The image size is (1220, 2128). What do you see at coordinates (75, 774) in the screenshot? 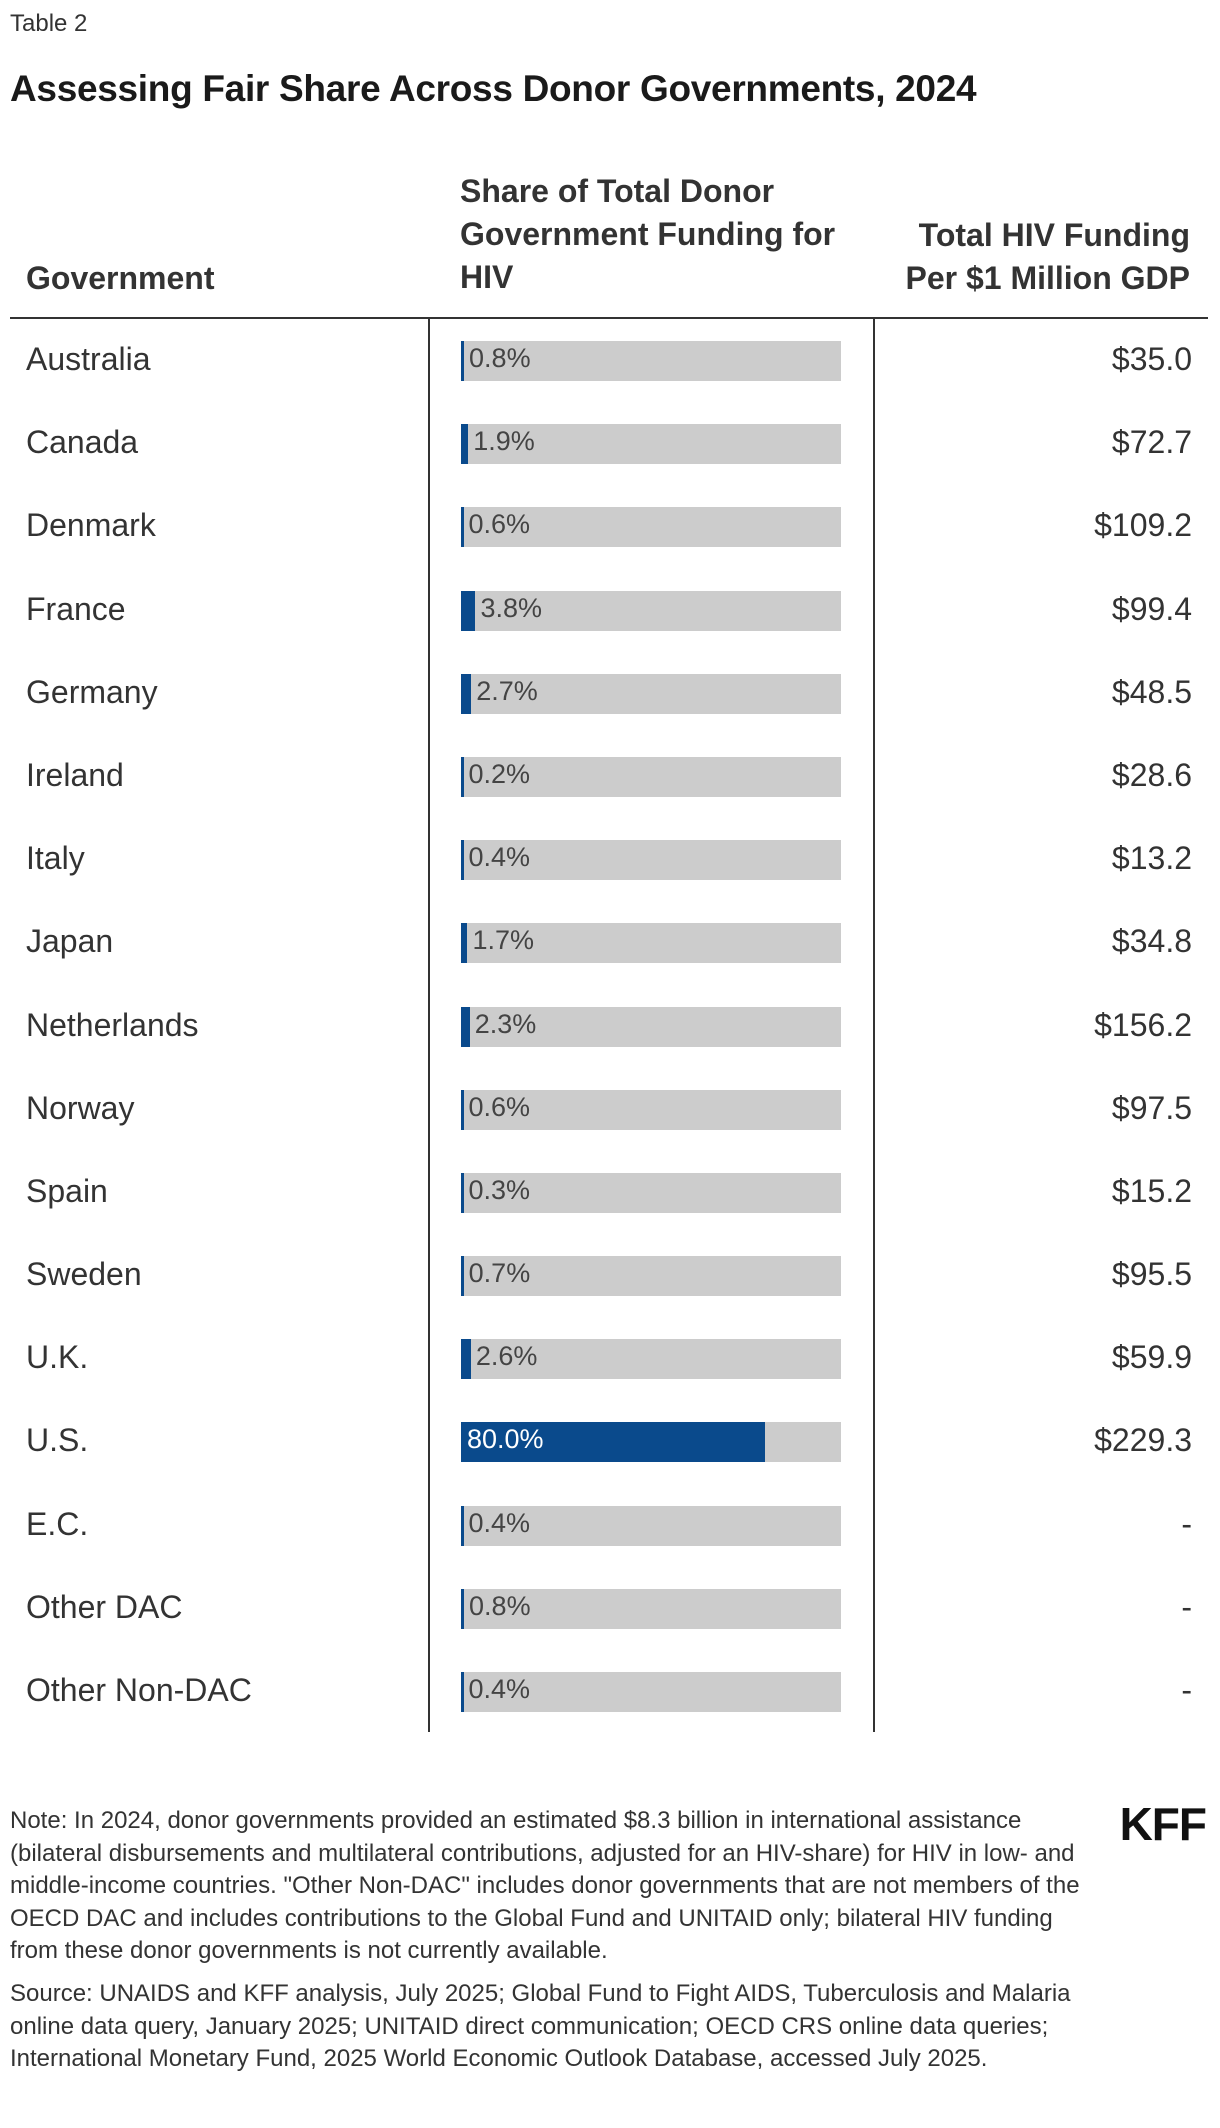
I see `government-name: Ireland` at bounding box center [75, 774].